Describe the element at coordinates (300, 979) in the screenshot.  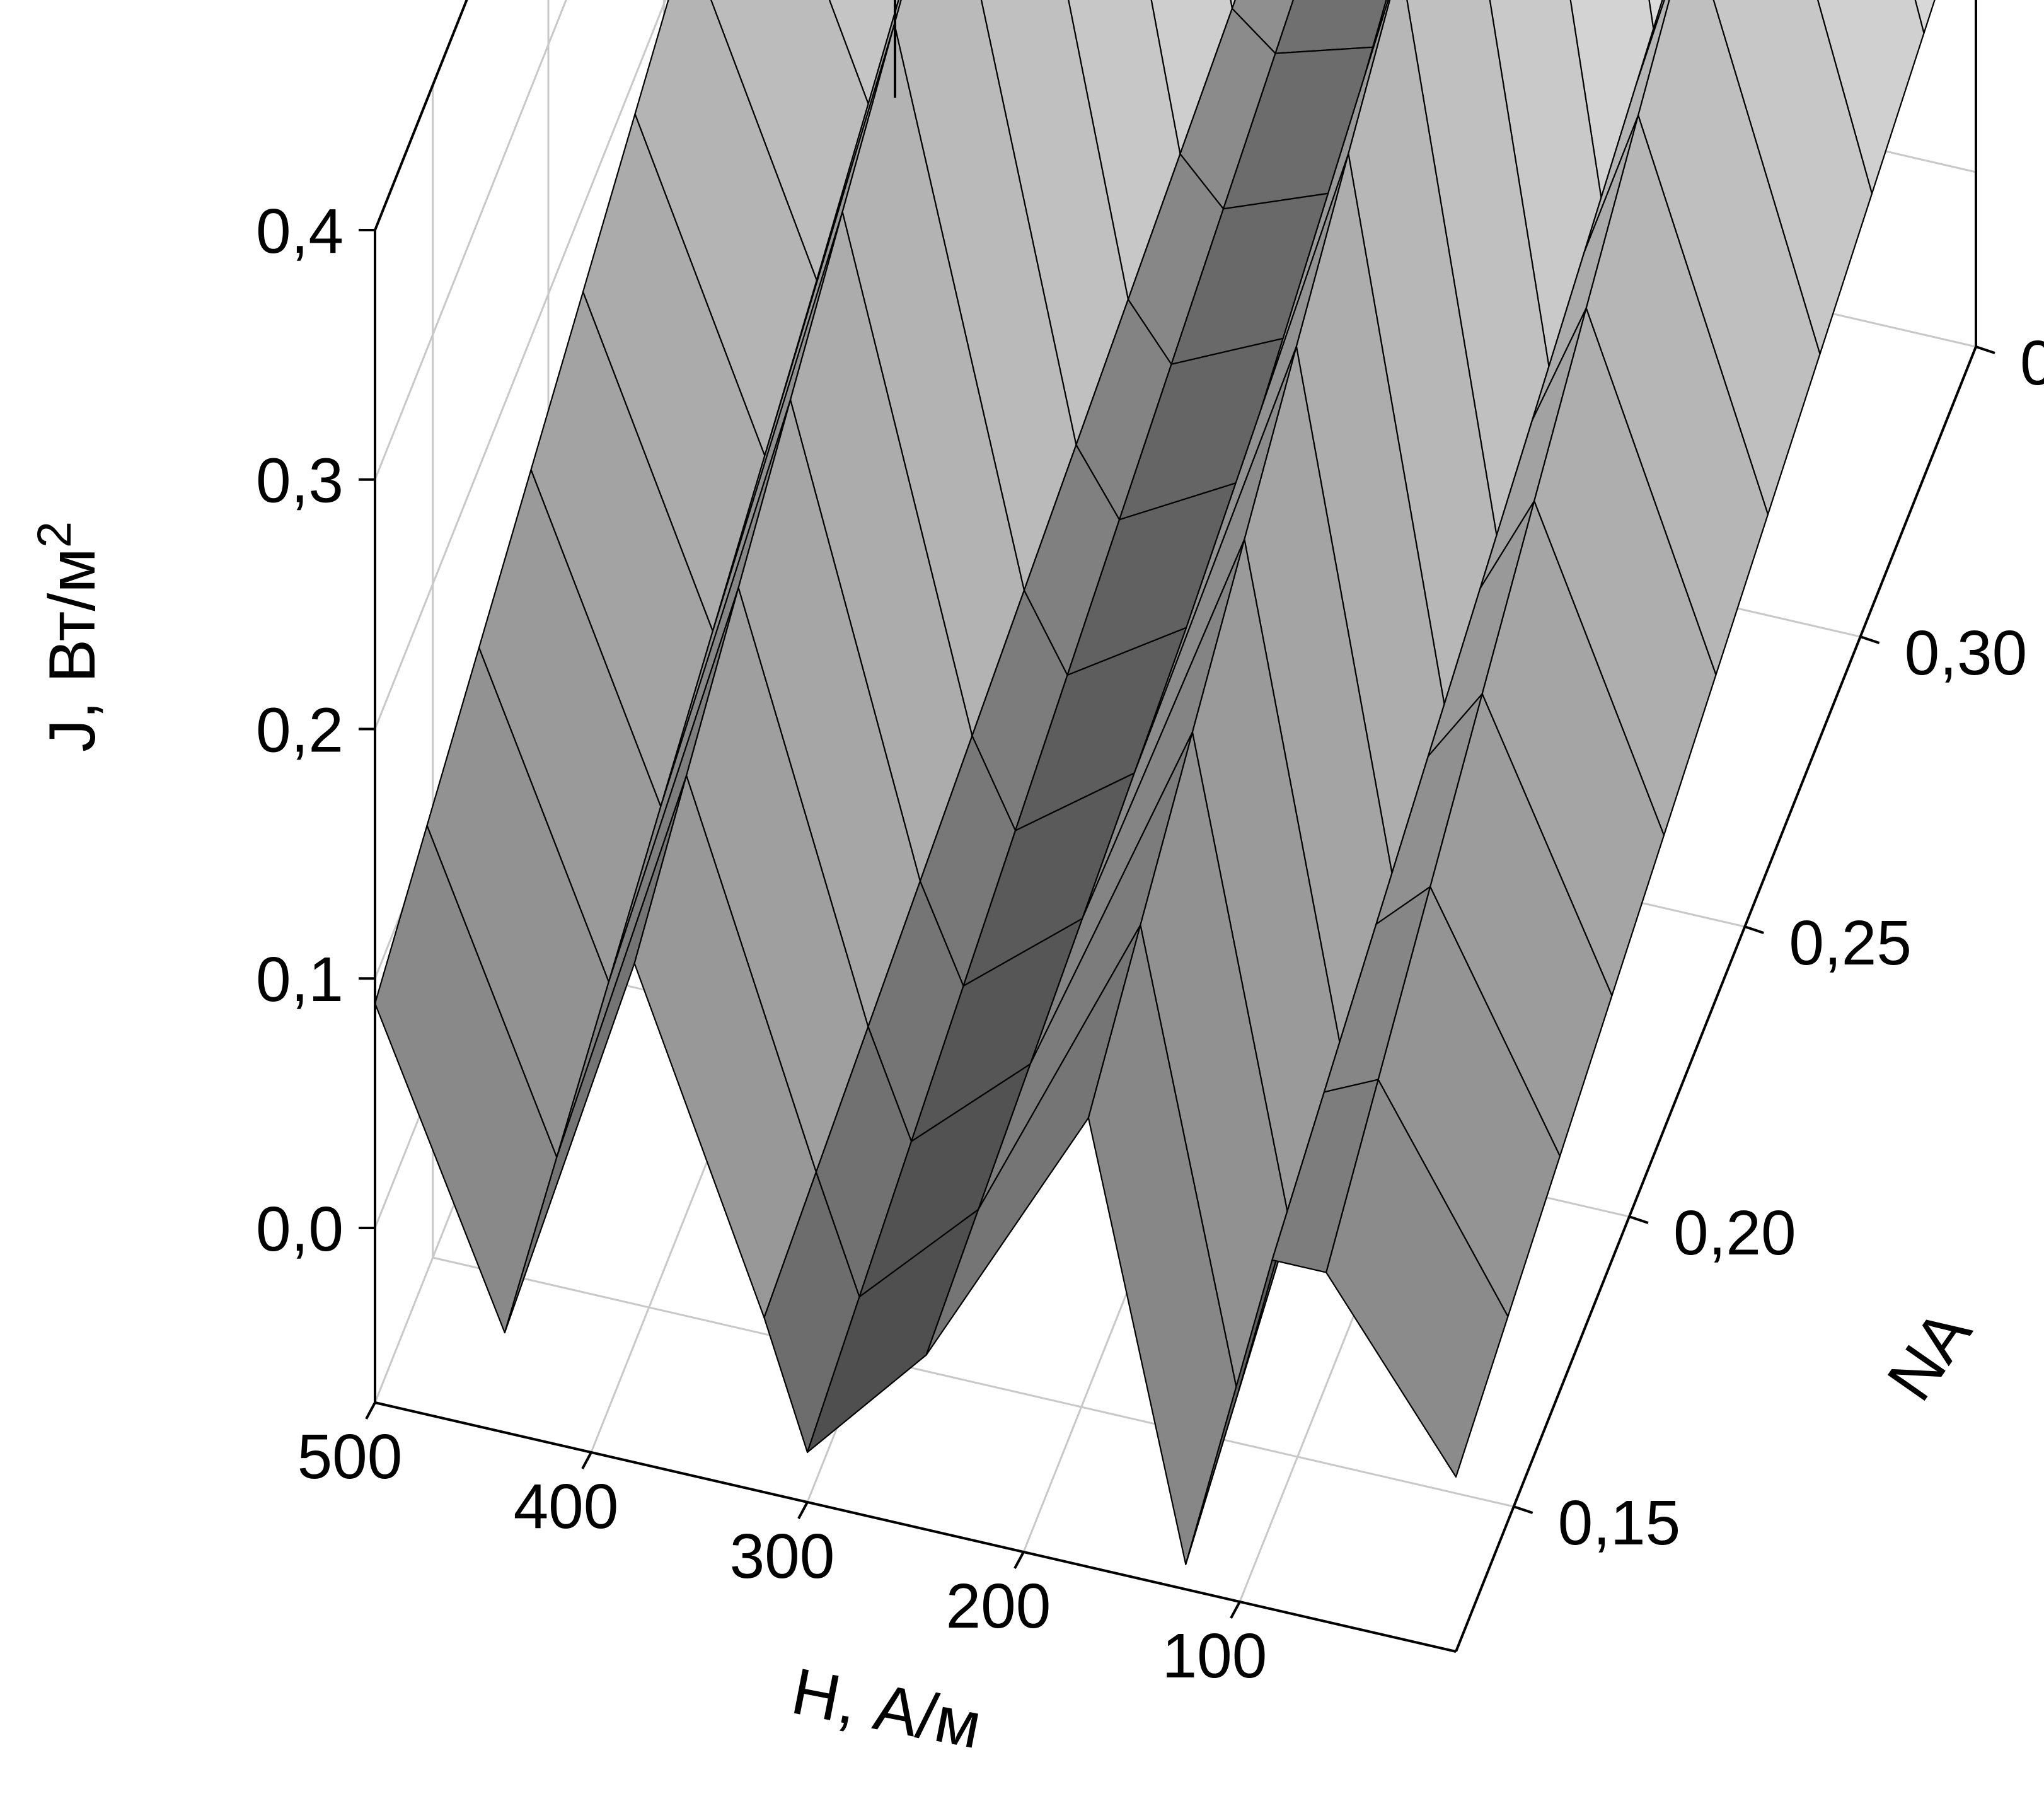
I see `z-tick-label: 0,1` at that location.